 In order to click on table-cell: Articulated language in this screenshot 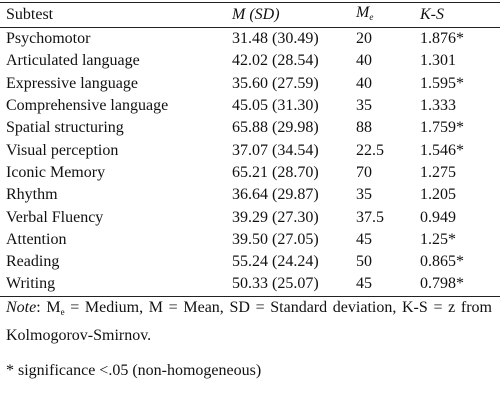, I will do `click(73, 61)`.